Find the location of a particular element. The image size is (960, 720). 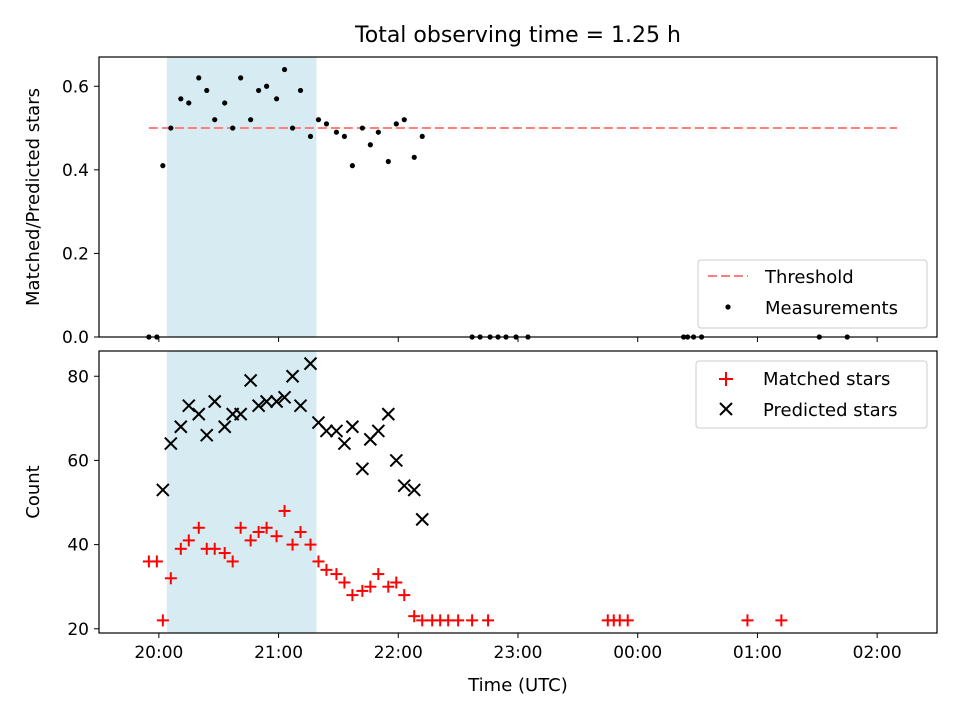

x-tick-label: 00:00 is located at coordinates (637, 653).